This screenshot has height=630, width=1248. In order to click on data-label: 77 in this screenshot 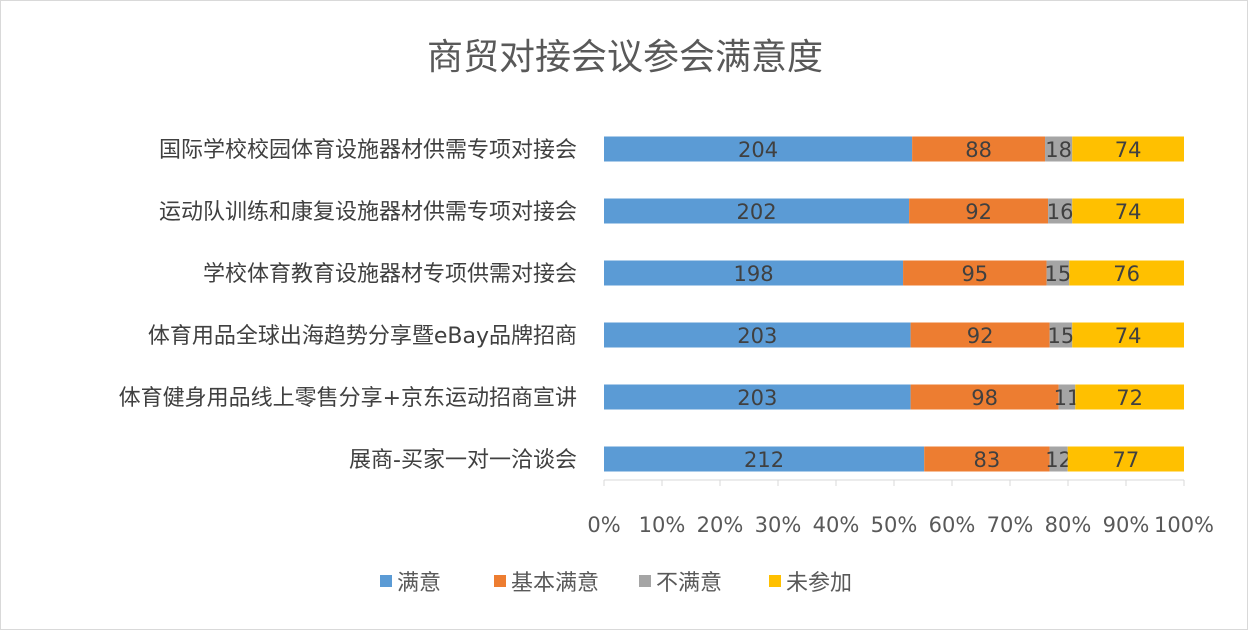, I will do `click(1125, 460)`.